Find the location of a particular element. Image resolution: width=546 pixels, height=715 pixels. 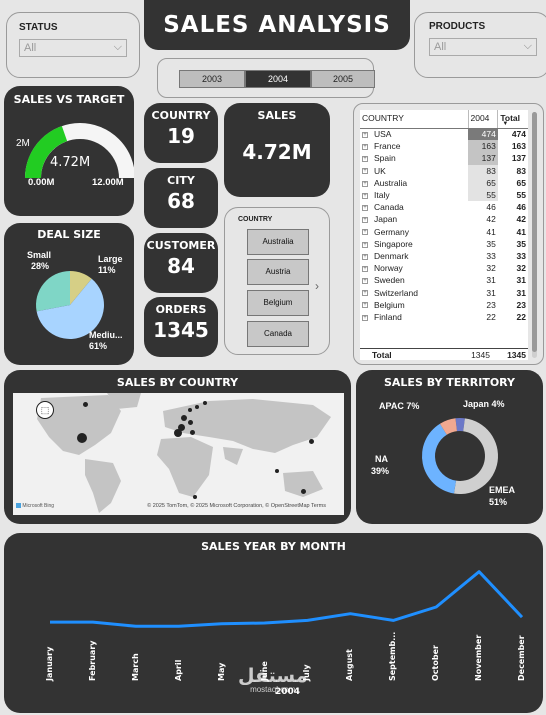

map-bubble-germany is located at coordinates (190, 422).